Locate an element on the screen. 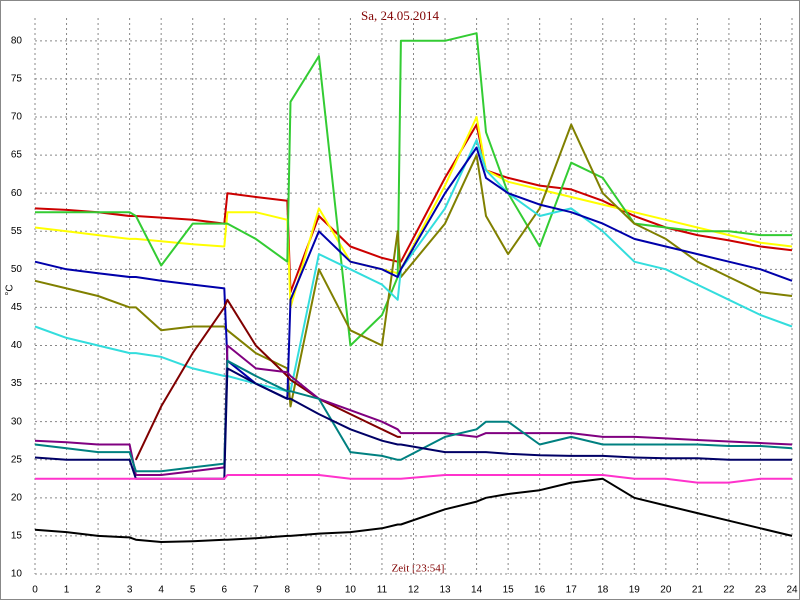  x-tick-label: 8 is located at coordinates (288, 590).